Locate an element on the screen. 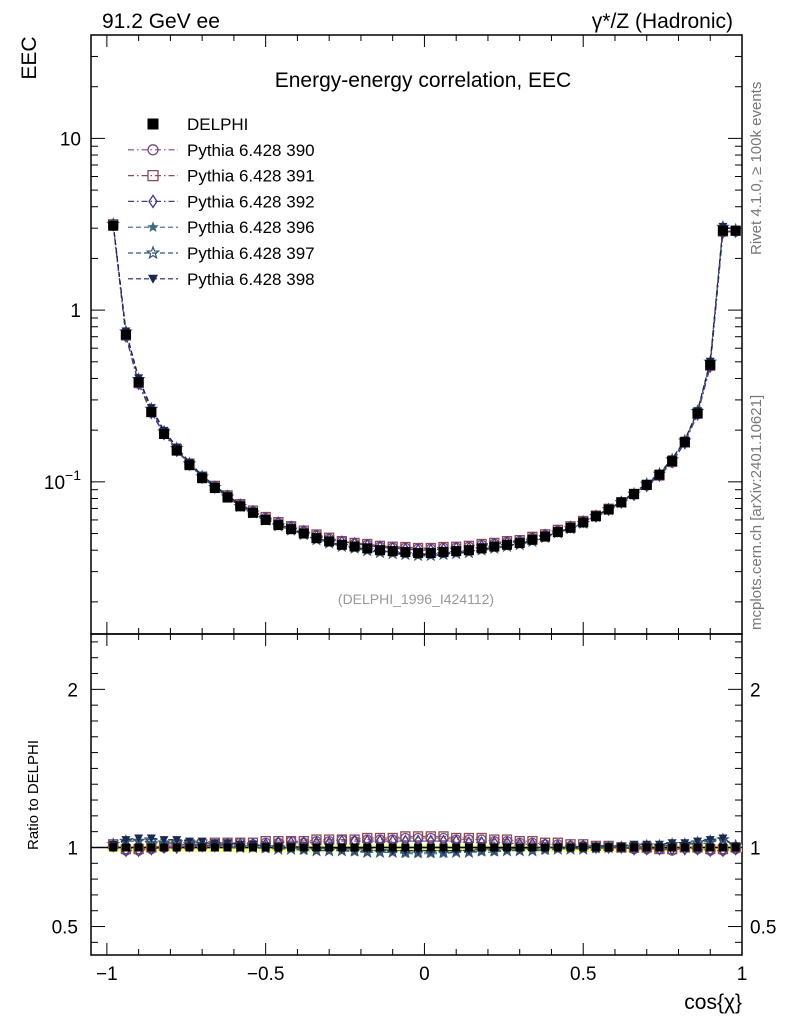 The image size is (786, 1024). source-label: mcplots.cern.ch [arXiv:2401.10621] is located at coordinates (756, 512).